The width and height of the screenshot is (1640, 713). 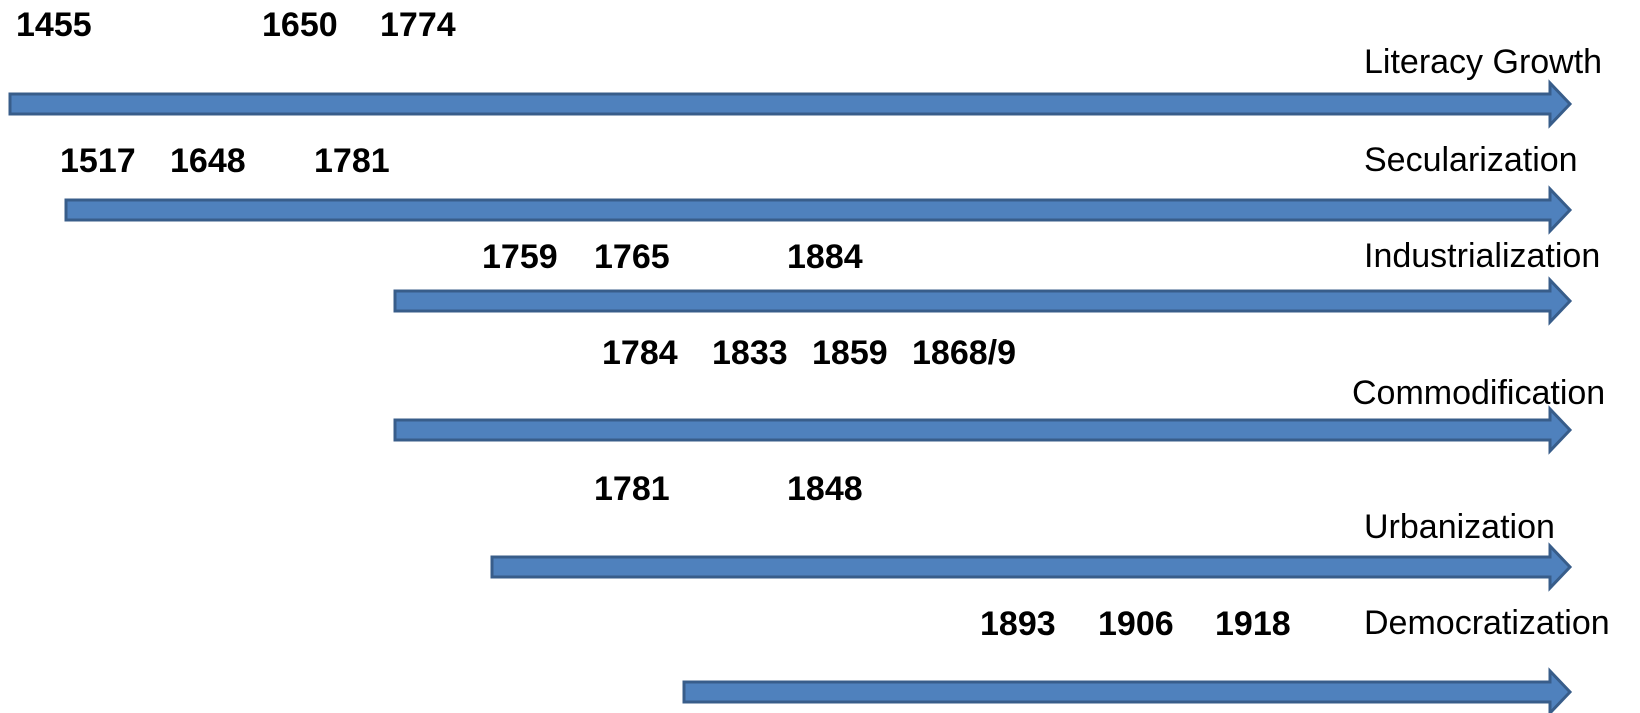 I want to click on timeline-arrow-secularization, so click(x=818, y=210).